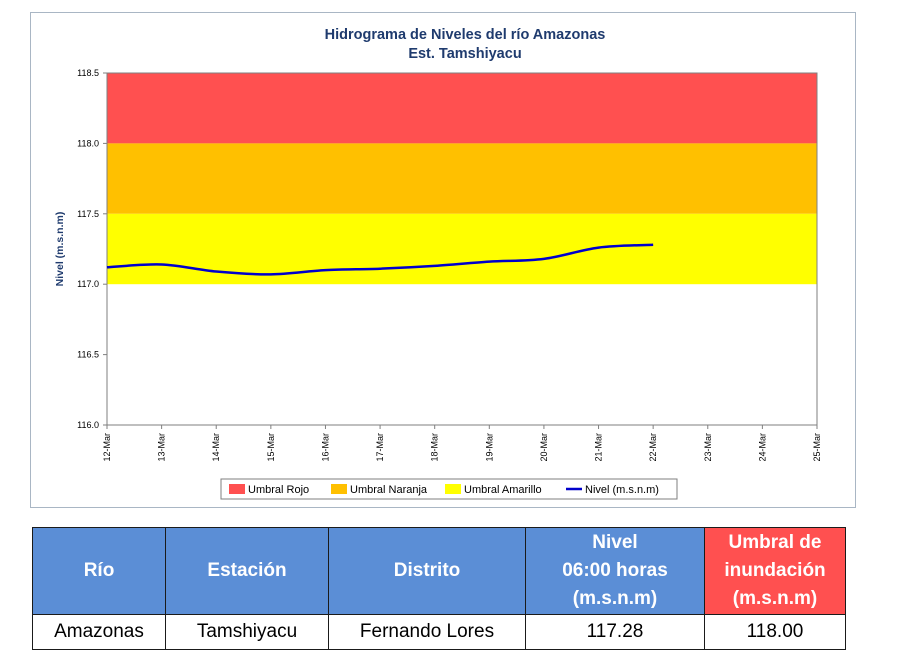 The image size is (924, 666). What do you see at coordinates (615, 632) in the screenshot?
I see `cell-nivel: 117.28` at bounding box center [615, 632].